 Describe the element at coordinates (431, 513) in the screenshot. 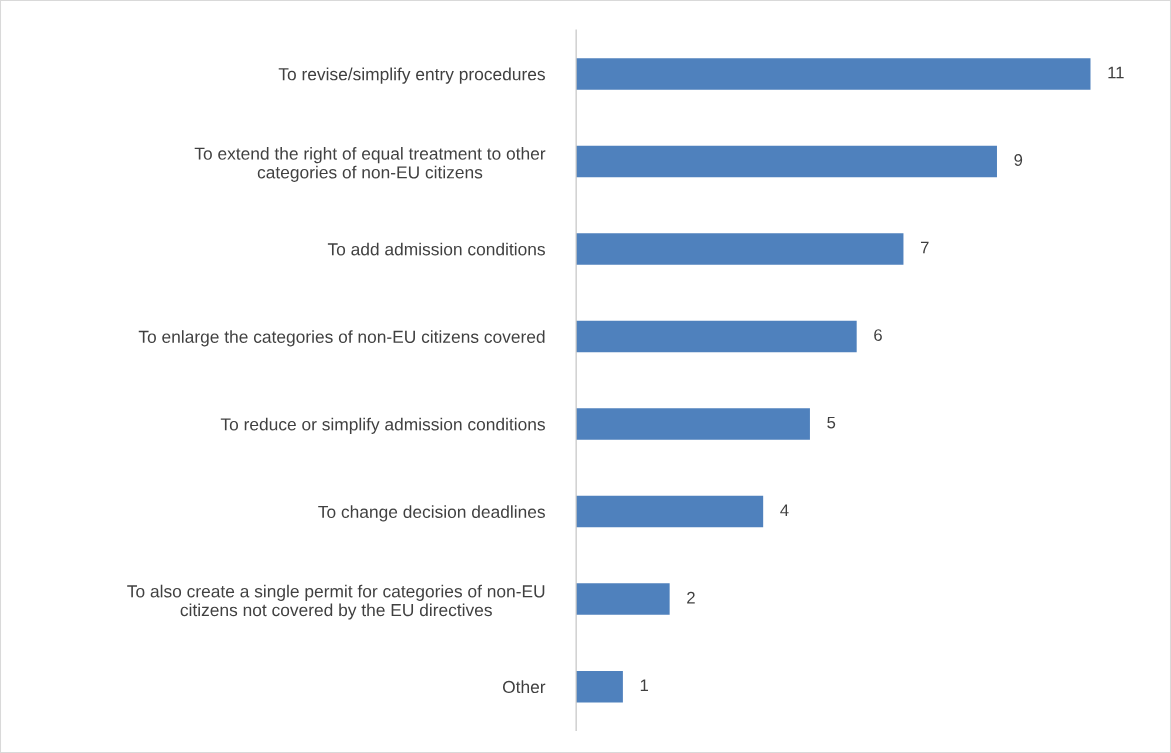

I see `y-tick-label: To change decision deadlines` at that location.